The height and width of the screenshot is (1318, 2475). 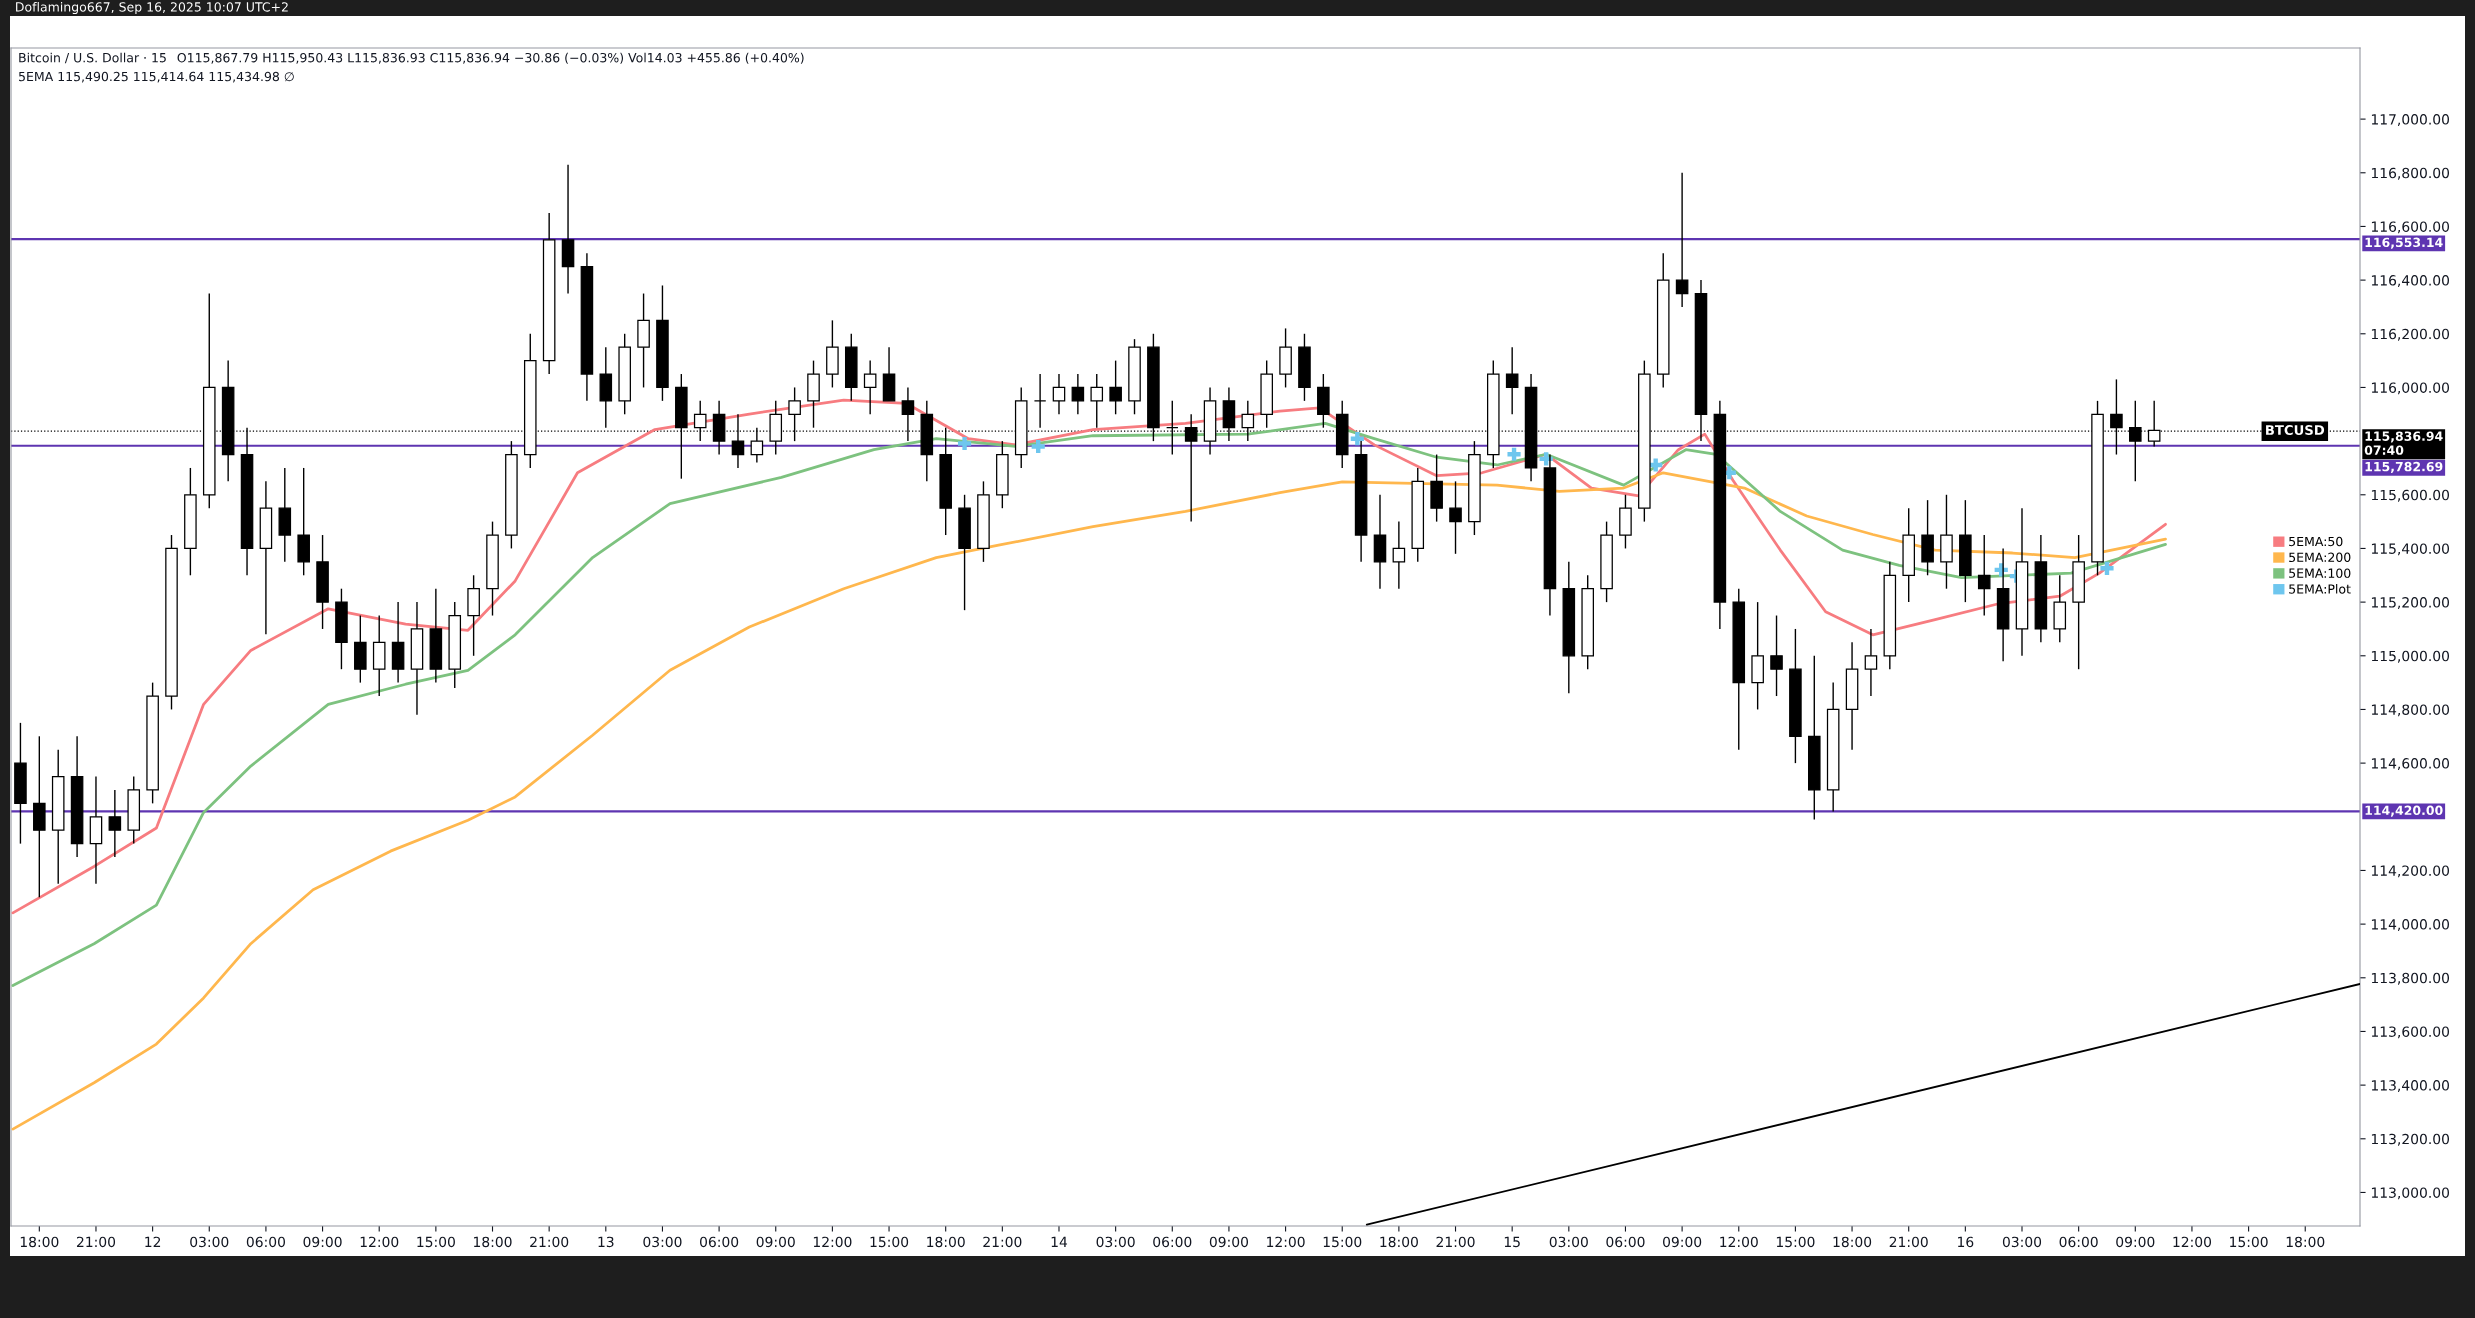 What do you see at coordinates (92, 58) in the screenshot?
I see `chart-title: Bitcoin / U.S. Dollar · 15` at bounding box center [92, 58].